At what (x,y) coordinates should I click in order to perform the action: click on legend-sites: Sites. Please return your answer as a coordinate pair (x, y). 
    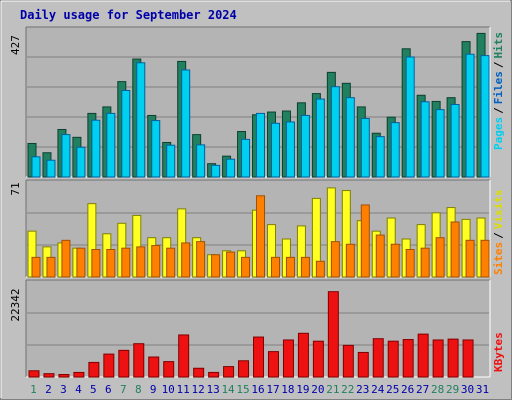
    Looking at the image, I should click on (498, 258).